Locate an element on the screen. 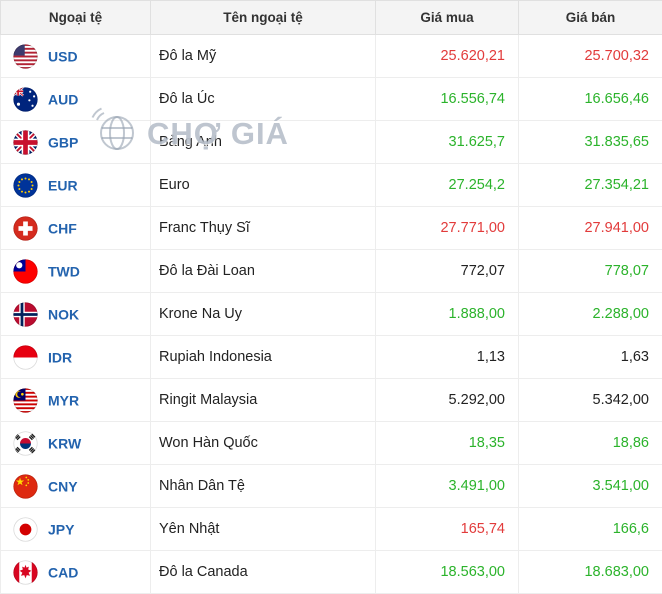 The height and width of the screenshot is (594, 662). buy-price: 31.625,7 is located at coordinates (447, 142).